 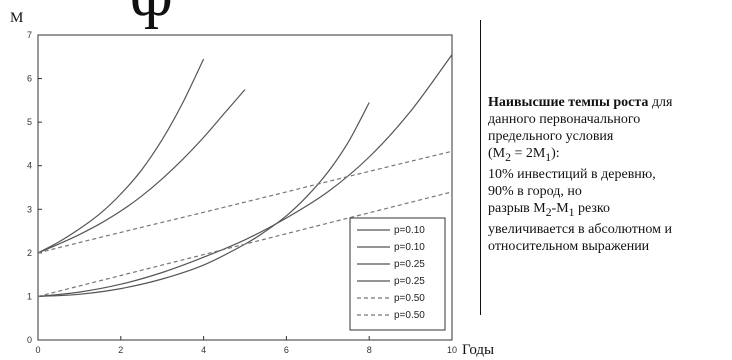 What do you see at coordinates (608, 155) in the screenshot?
I see `note-line-4: (M2 = 2M1):` at bounding box center [608, 155].